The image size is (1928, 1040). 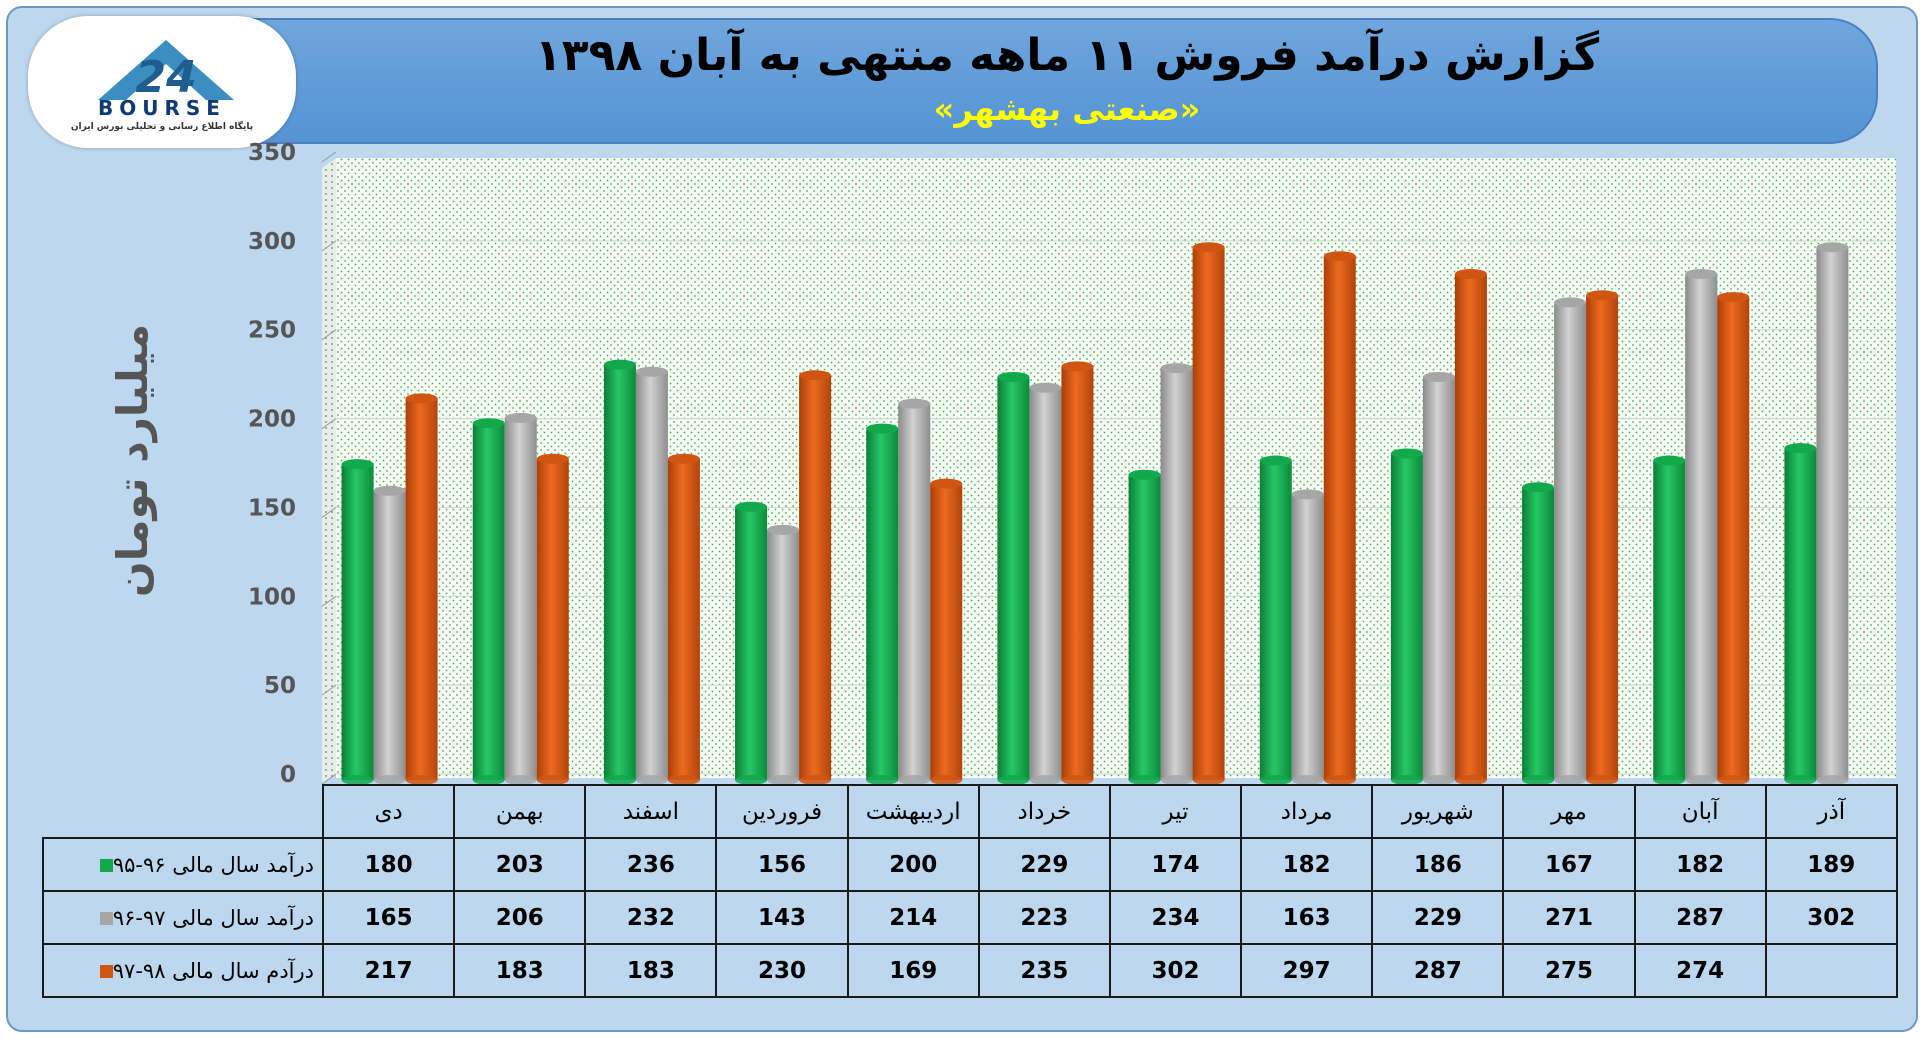 What do you see at coordinates (272, 420) in the screenshot?
I see `y-tick-label: 200` at bounding box center [272, 420].